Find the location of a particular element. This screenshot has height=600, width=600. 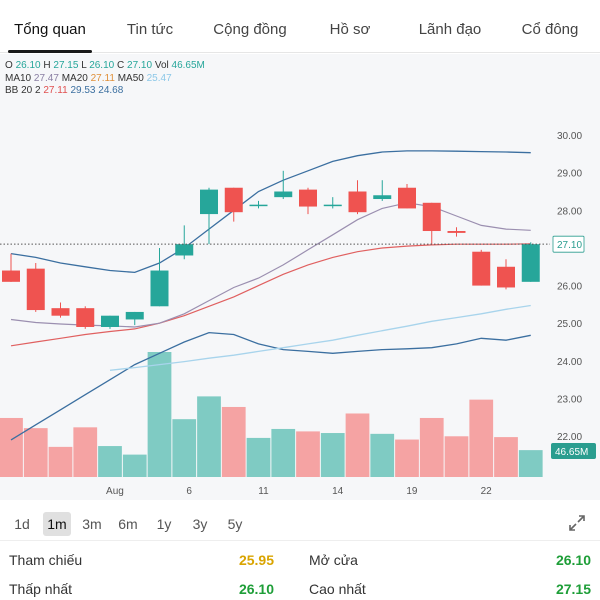

legend-c-label: C is located at coordinates (121, 65).